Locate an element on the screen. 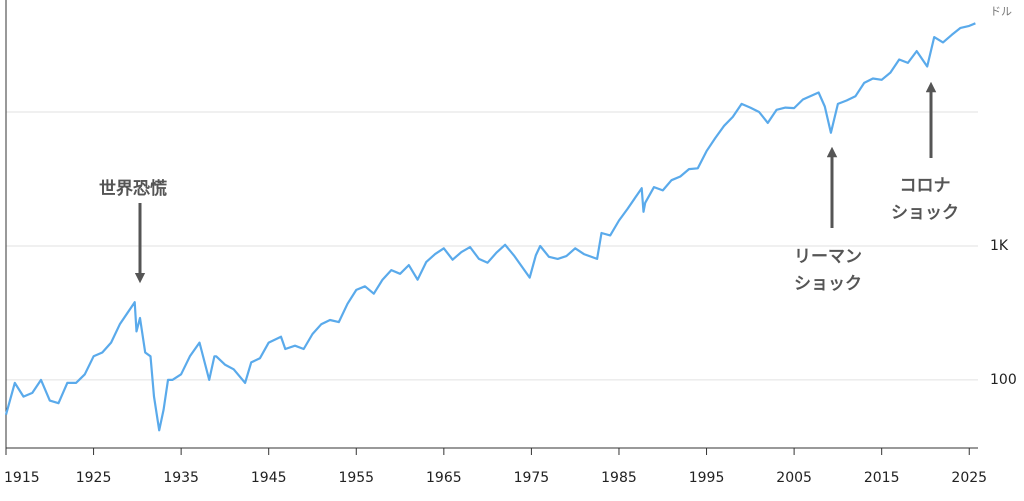 This screenshot has width=1024, height=501. y-tick-label: 100 is located at coordinates (1003, 380).